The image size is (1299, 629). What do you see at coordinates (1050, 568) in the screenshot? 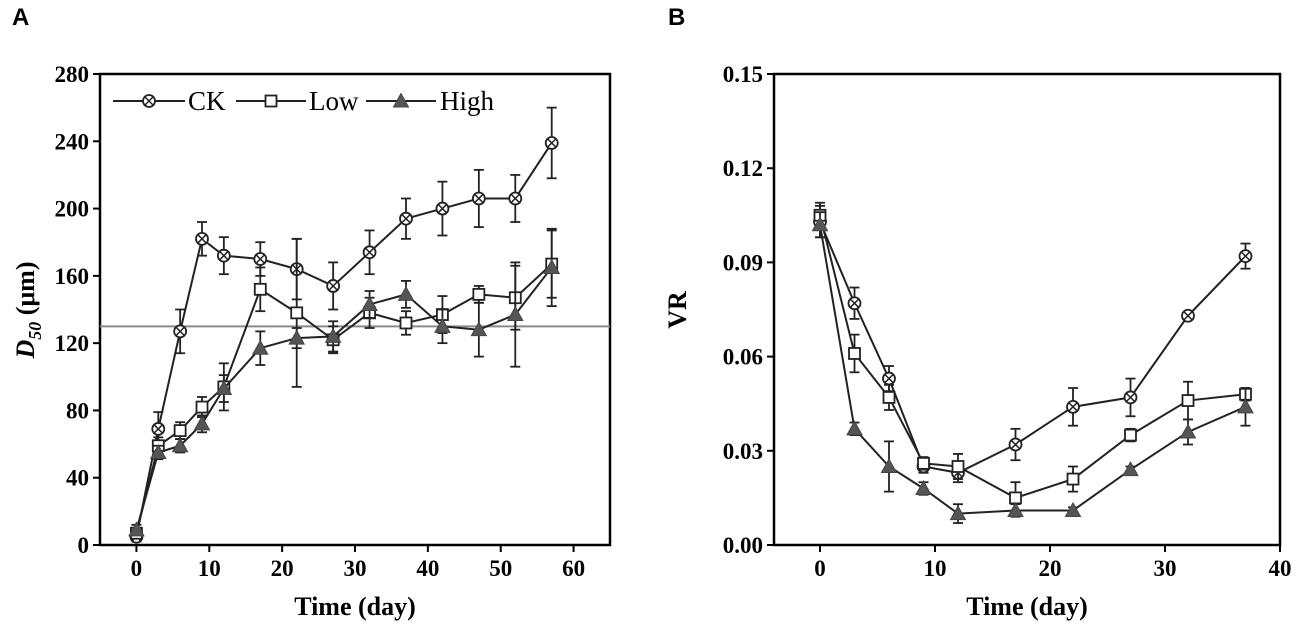
I see `panel-b-x-tick-label: 20` at bounding box center [1050, 568].